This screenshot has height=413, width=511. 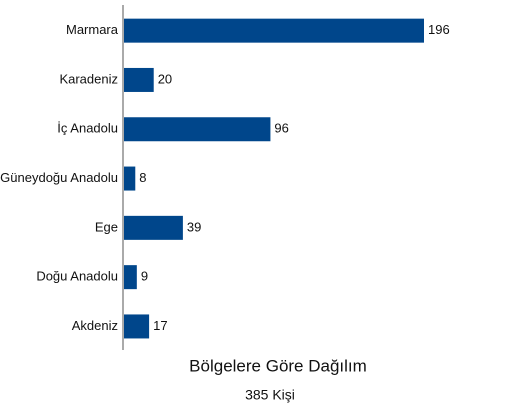 I want to click on category-label: Güneydoğu Anadolu, so click(x=59, y=177).